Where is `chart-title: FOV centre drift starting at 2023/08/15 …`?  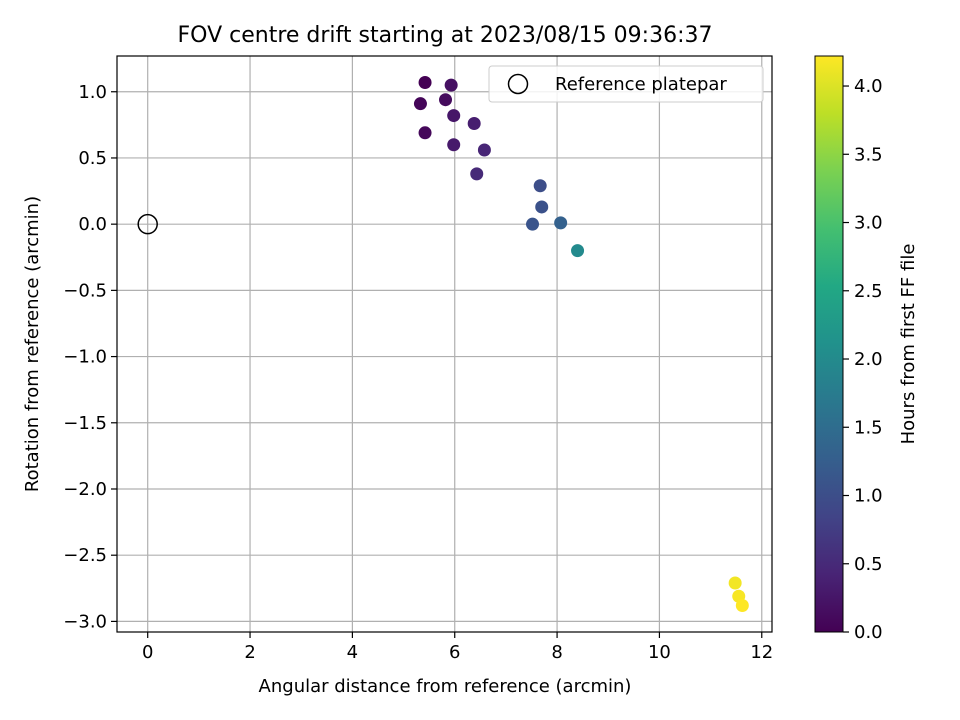
chart-title: FOV centre drift starting at 2023/08/15 … is located at coordinates (445, 35).